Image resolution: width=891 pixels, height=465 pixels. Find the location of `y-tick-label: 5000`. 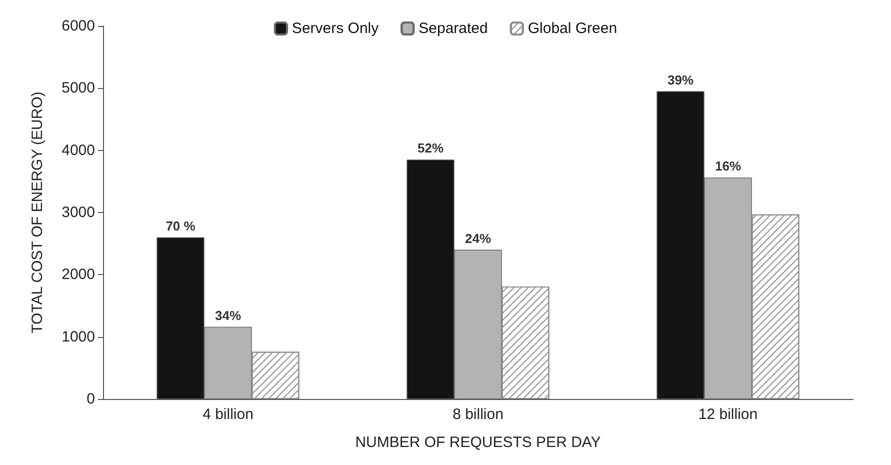

y-tick-label: 5000 is located at coordinates (78, 88).